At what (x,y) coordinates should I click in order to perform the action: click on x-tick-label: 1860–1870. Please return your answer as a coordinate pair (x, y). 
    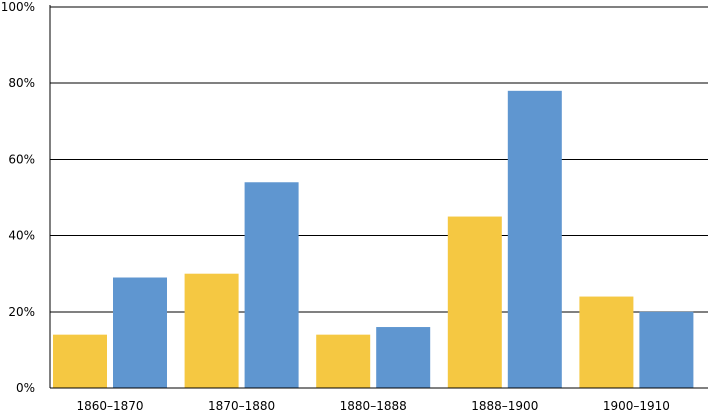
    Looking at the image, I should click on (109, 406).